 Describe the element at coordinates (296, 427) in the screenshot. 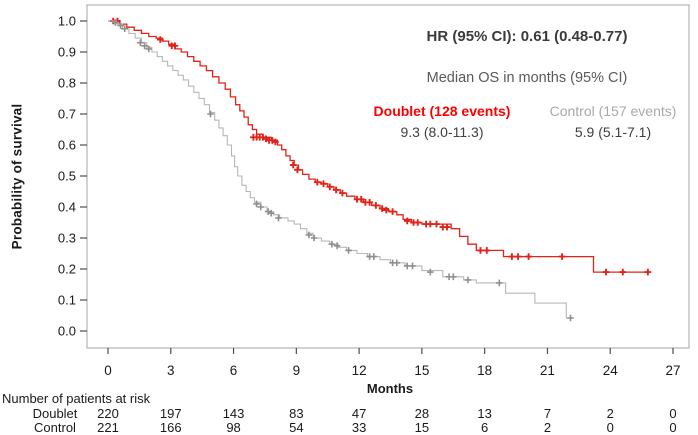

I see `risk-count: 54` at that location.